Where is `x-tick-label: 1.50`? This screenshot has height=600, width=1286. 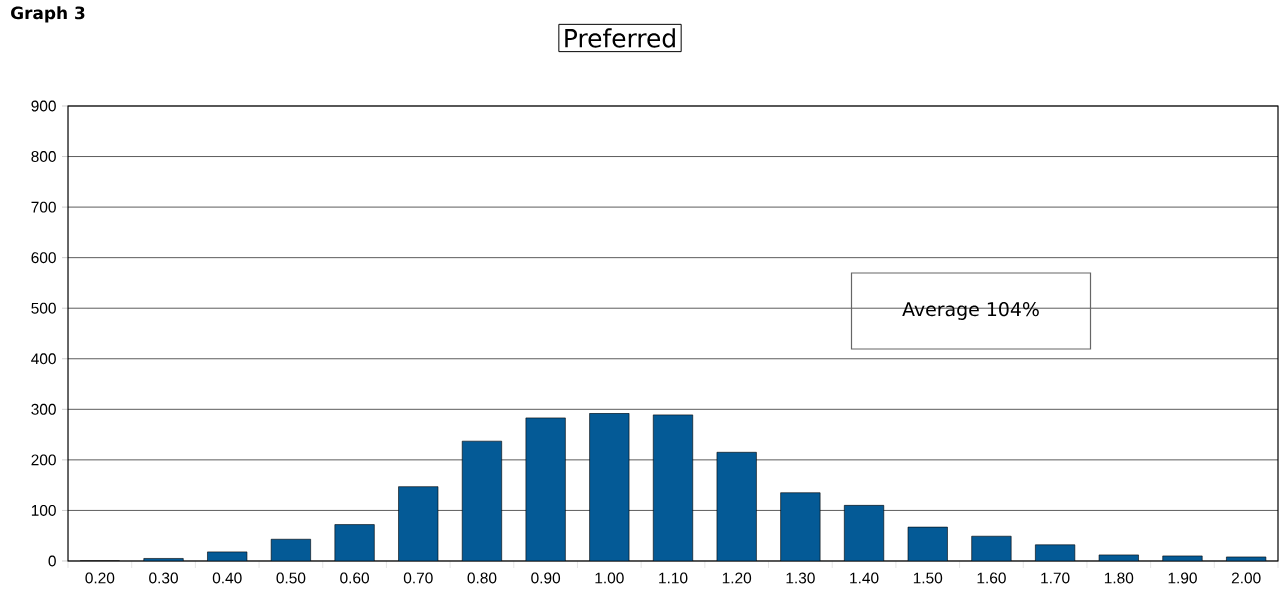
x-tick-label: 1.50 is located at coordinates (928, 578).